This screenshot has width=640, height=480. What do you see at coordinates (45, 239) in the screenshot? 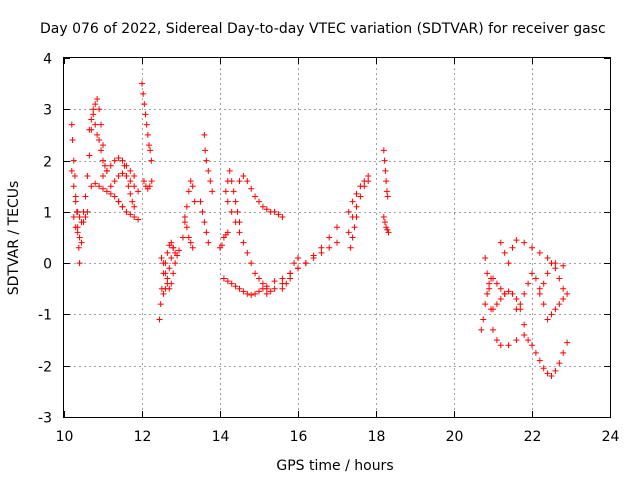
I see `y-tick-labels: -3 -2 -1 0 1 2 3 4` at bounding box center [45, 239].